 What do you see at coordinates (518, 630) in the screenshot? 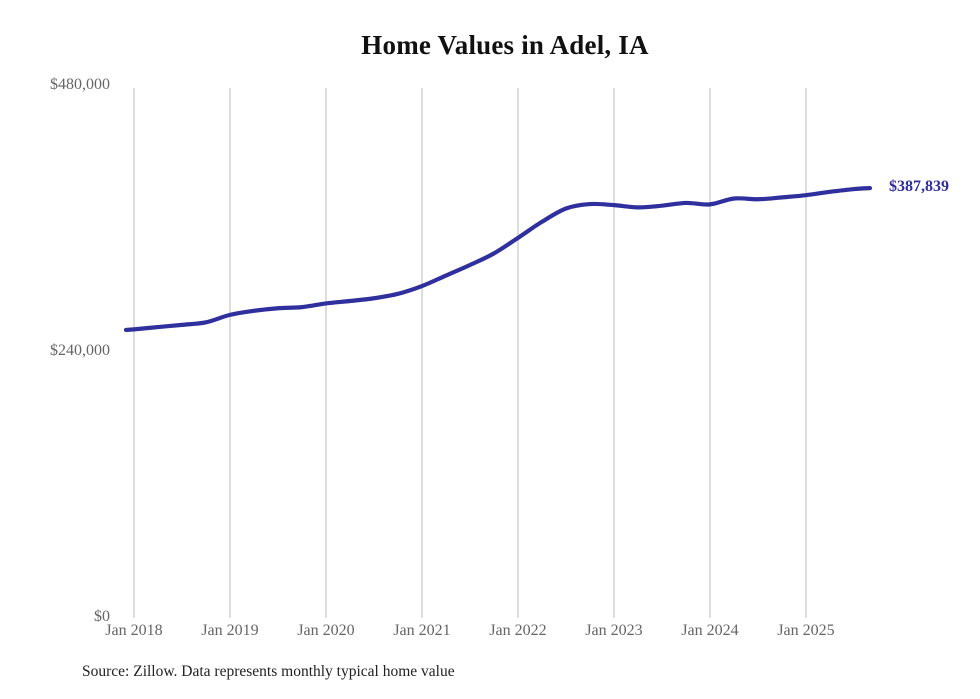
I see `x-tick-jan-2022: Jan 2022` at bounding box center [518, 630].